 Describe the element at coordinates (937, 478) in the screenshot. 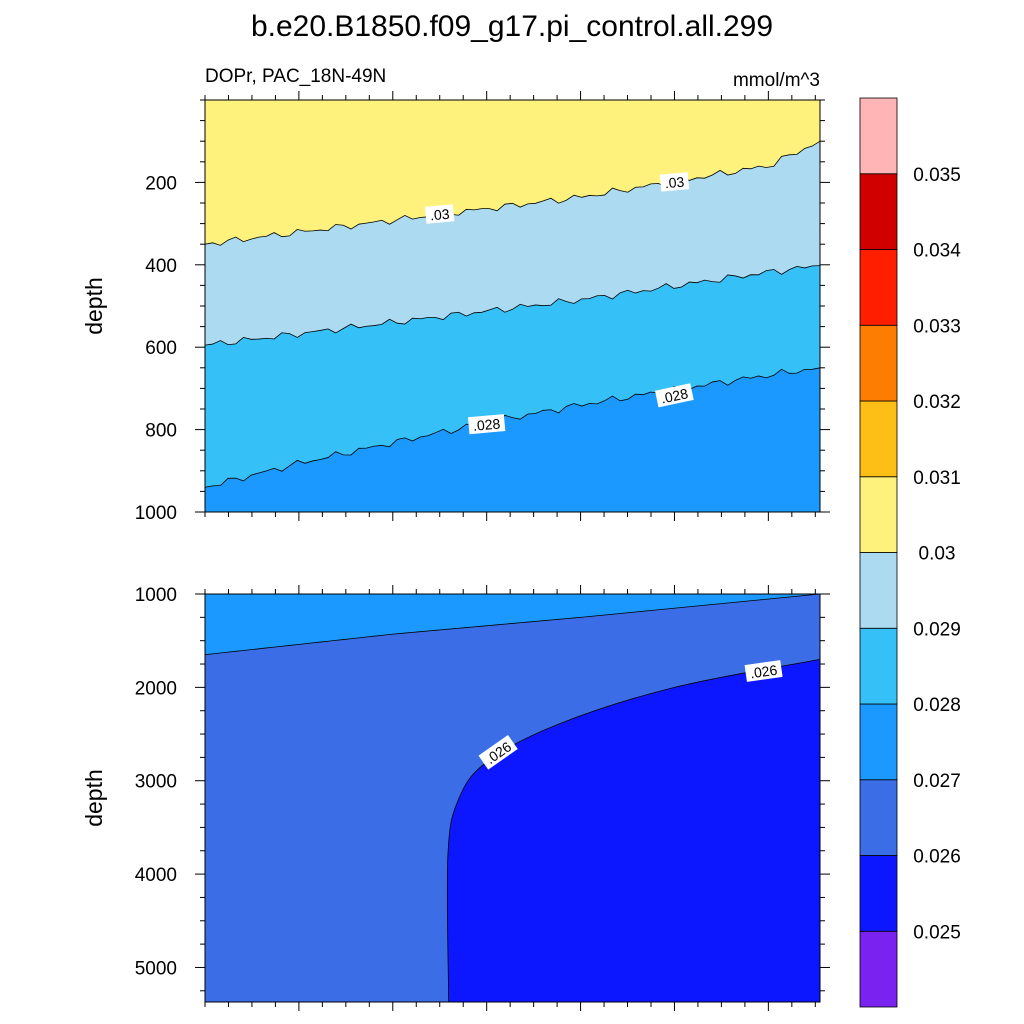

I see `colorbar-label: 0.031` at that location.